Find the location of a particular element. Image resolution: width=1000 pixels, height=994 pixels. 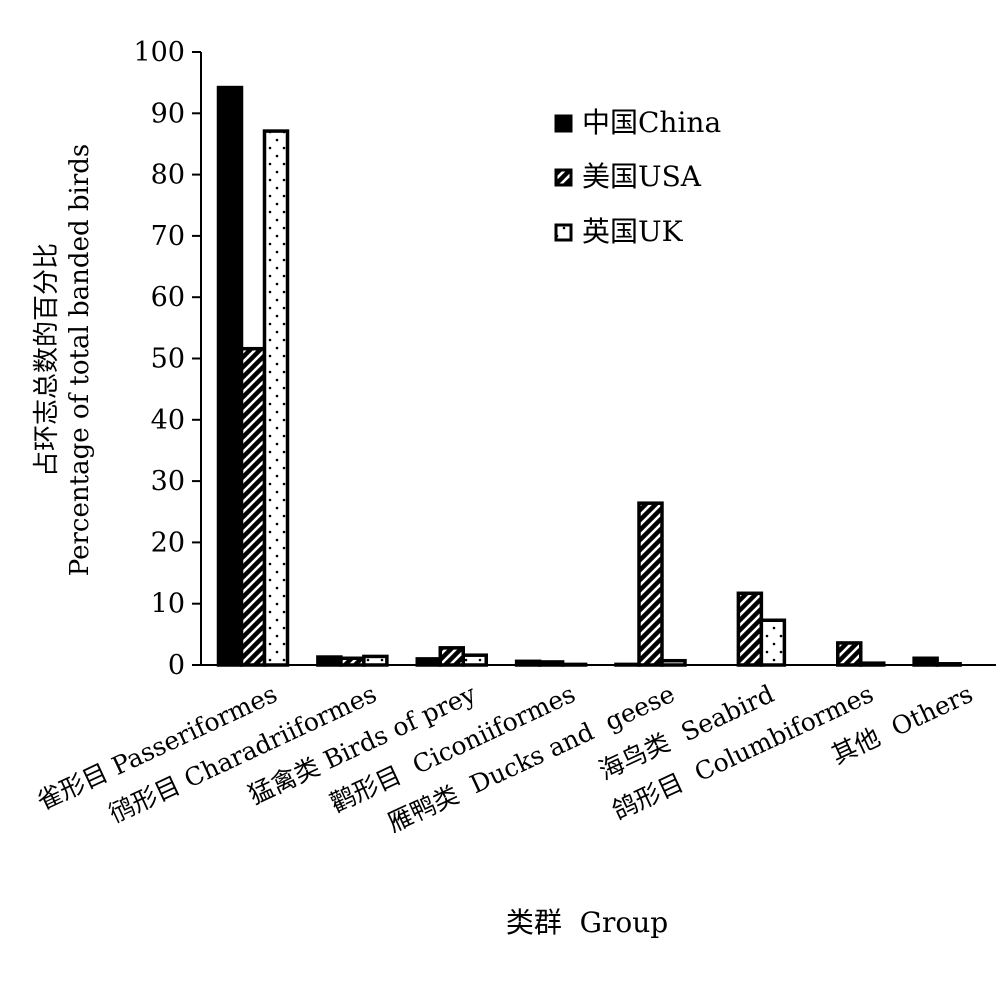

y-tick-label: 80 is located at coordinates (168, 175).